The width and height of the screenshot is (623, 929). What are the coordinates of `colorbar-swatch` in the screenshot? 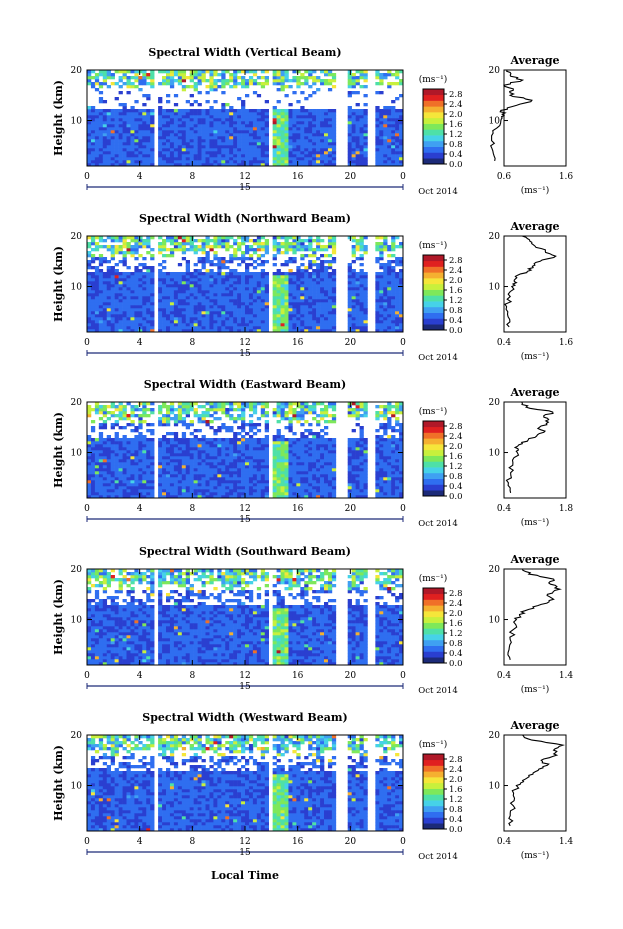 It's located at (433, 149).